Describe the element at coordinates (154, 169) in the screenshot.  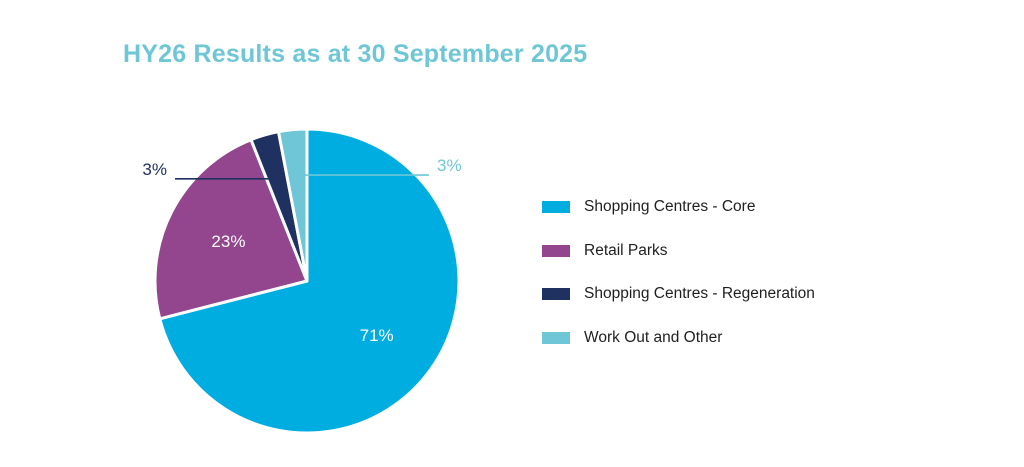
I see `slice-label-shopping-centres-regeneration: 3%` at that location.